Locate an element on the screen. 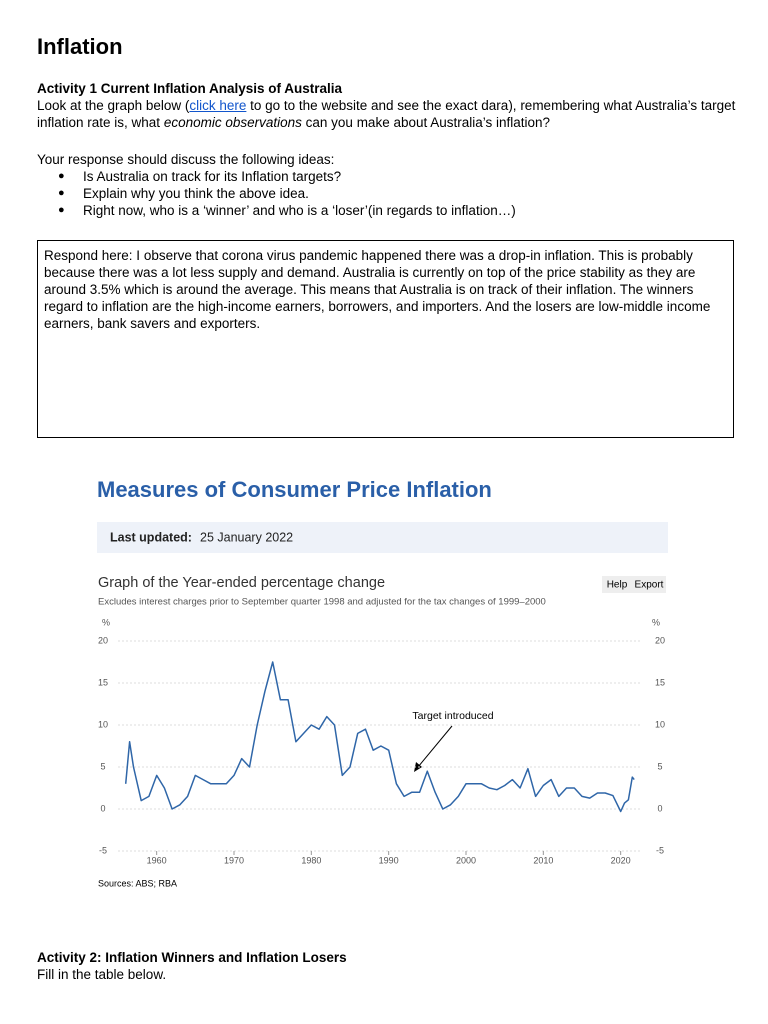 This screenshot has width=768, height=1024. x-tick-label: 2010 is located at coordinates (543, 860).